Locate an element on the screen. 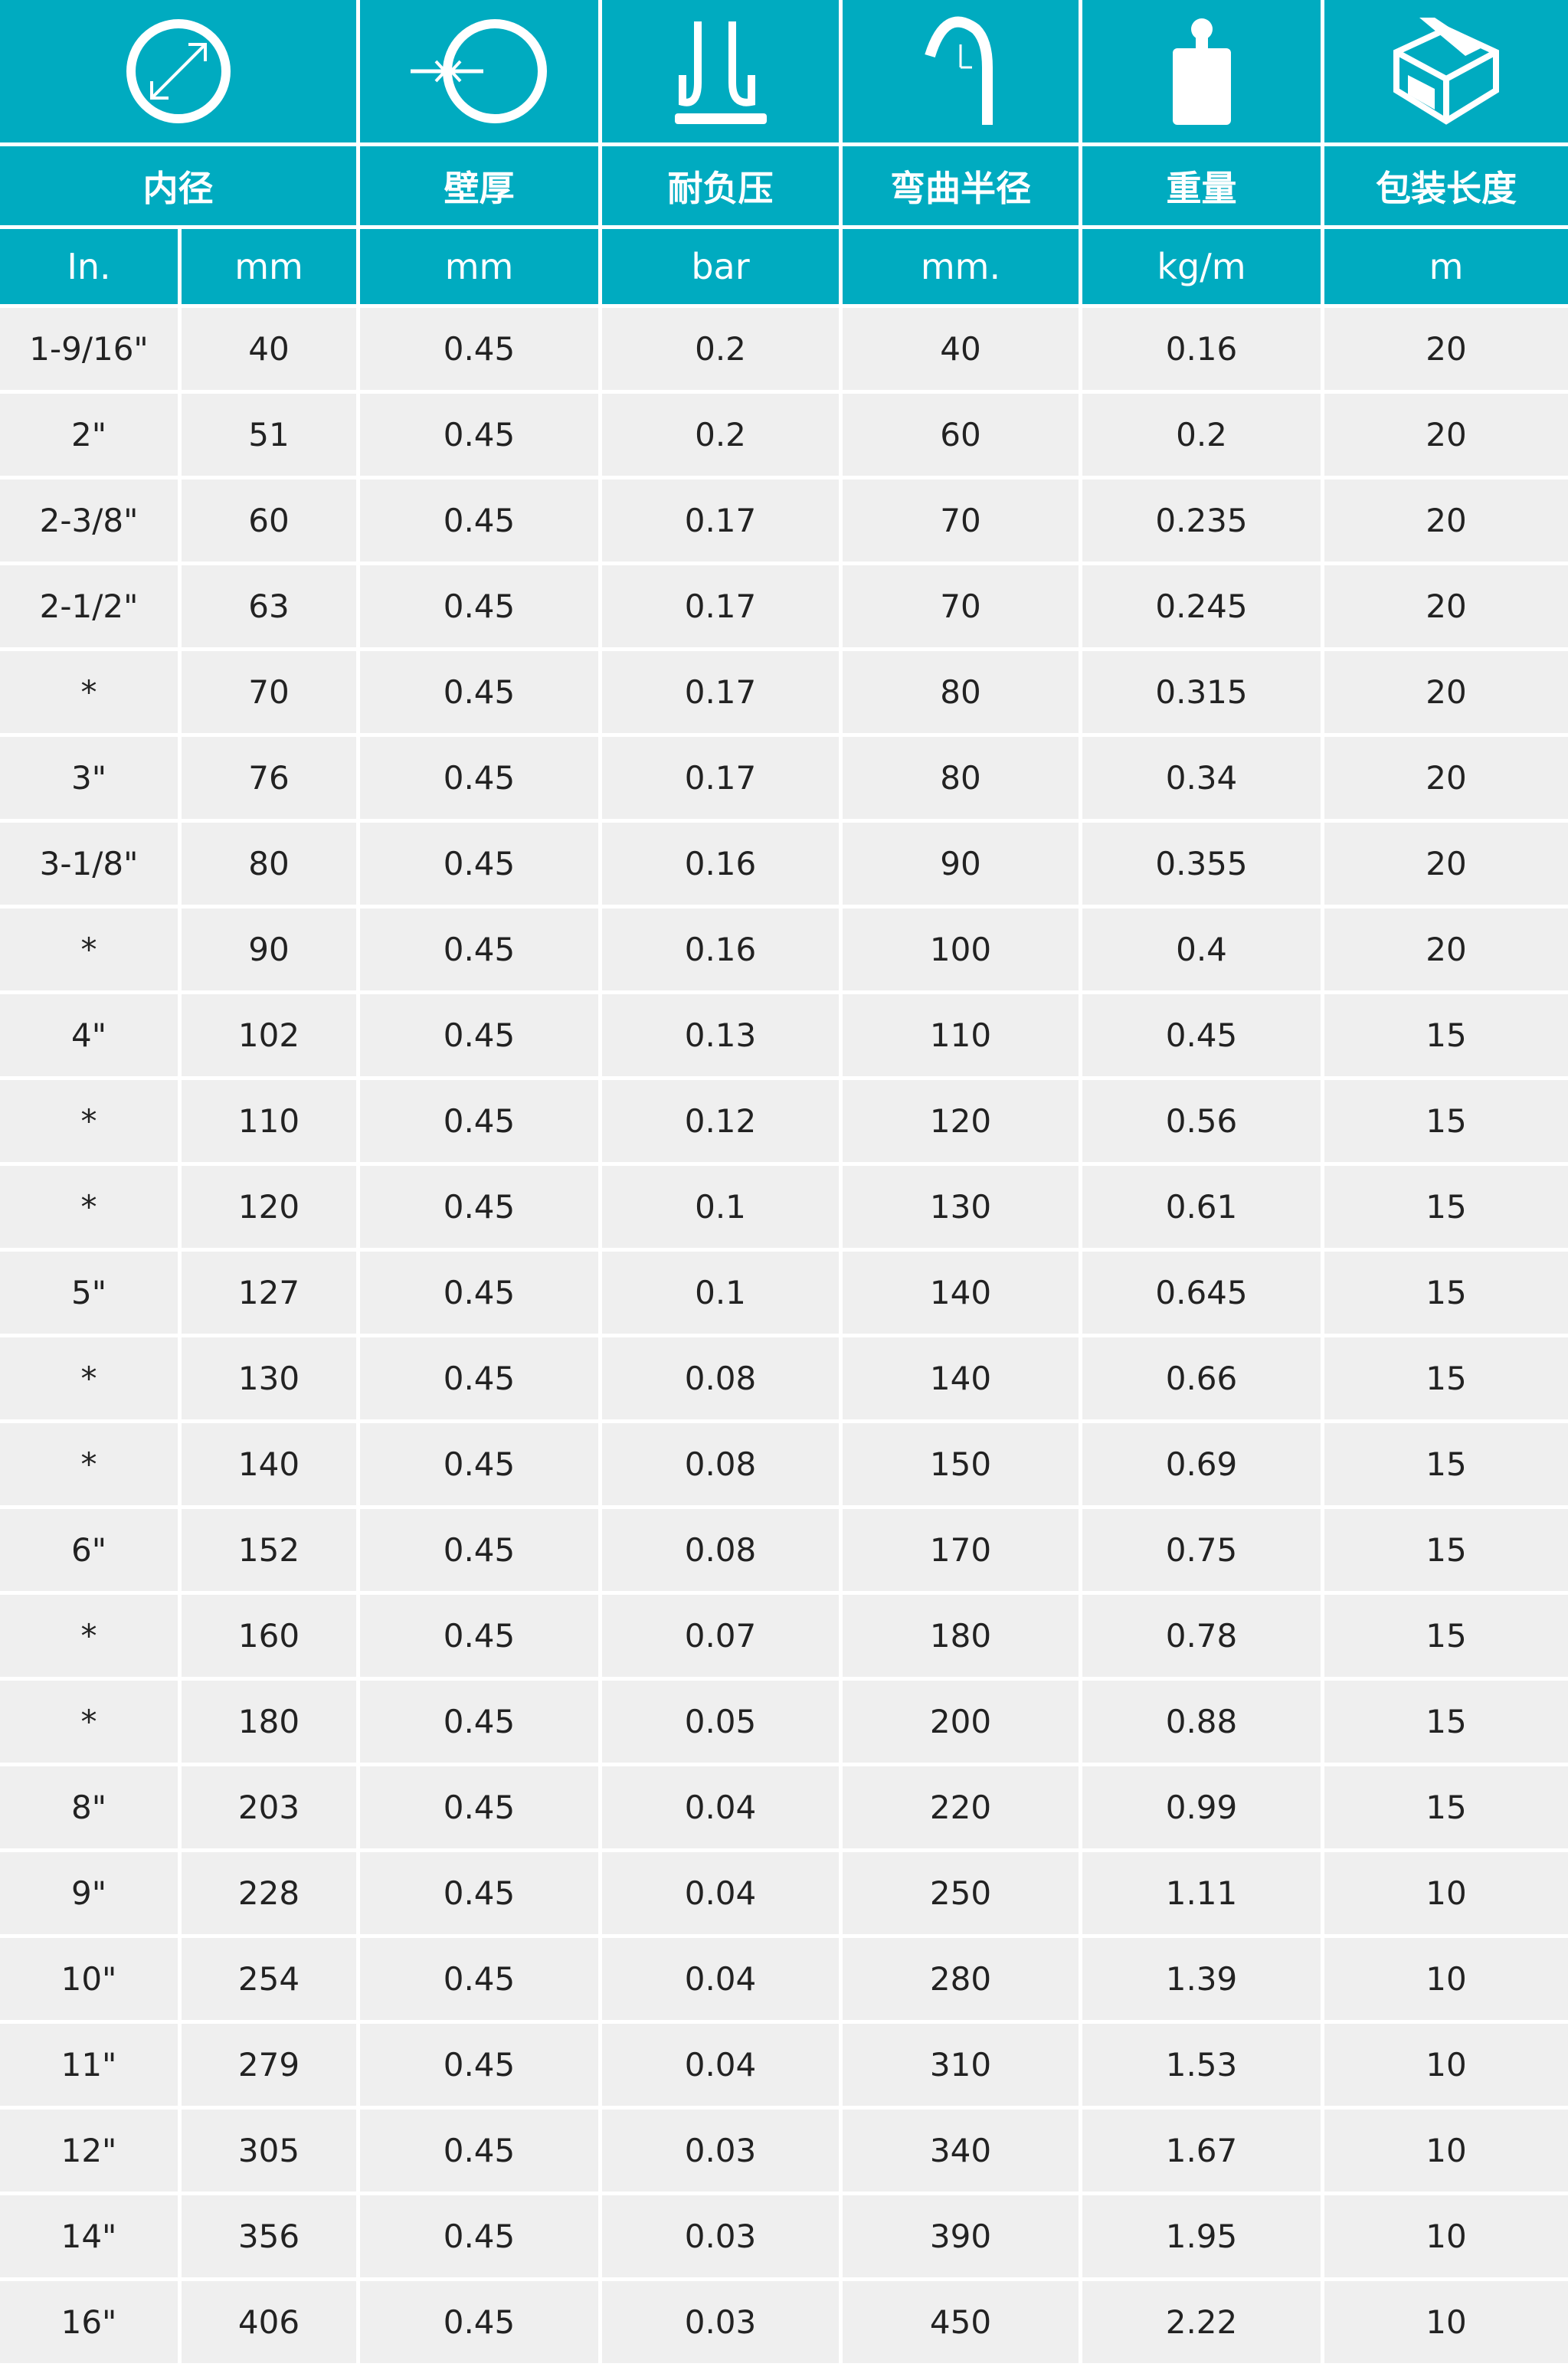 The image size is (1568, 2370). table-cell: 0.2 is located at coordinates (722, 437).